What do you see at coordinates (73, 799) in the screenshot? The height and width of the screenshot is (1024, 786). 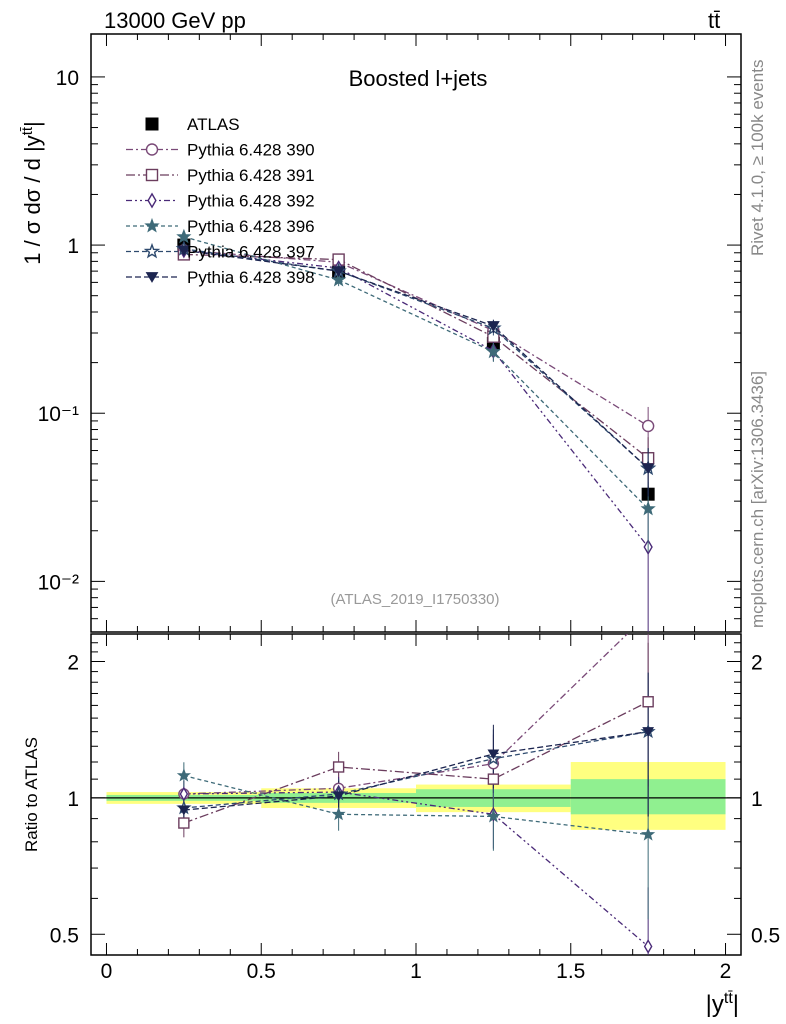 I see `ratio-y-tick-label: 1` at bounding box center [73, 799].